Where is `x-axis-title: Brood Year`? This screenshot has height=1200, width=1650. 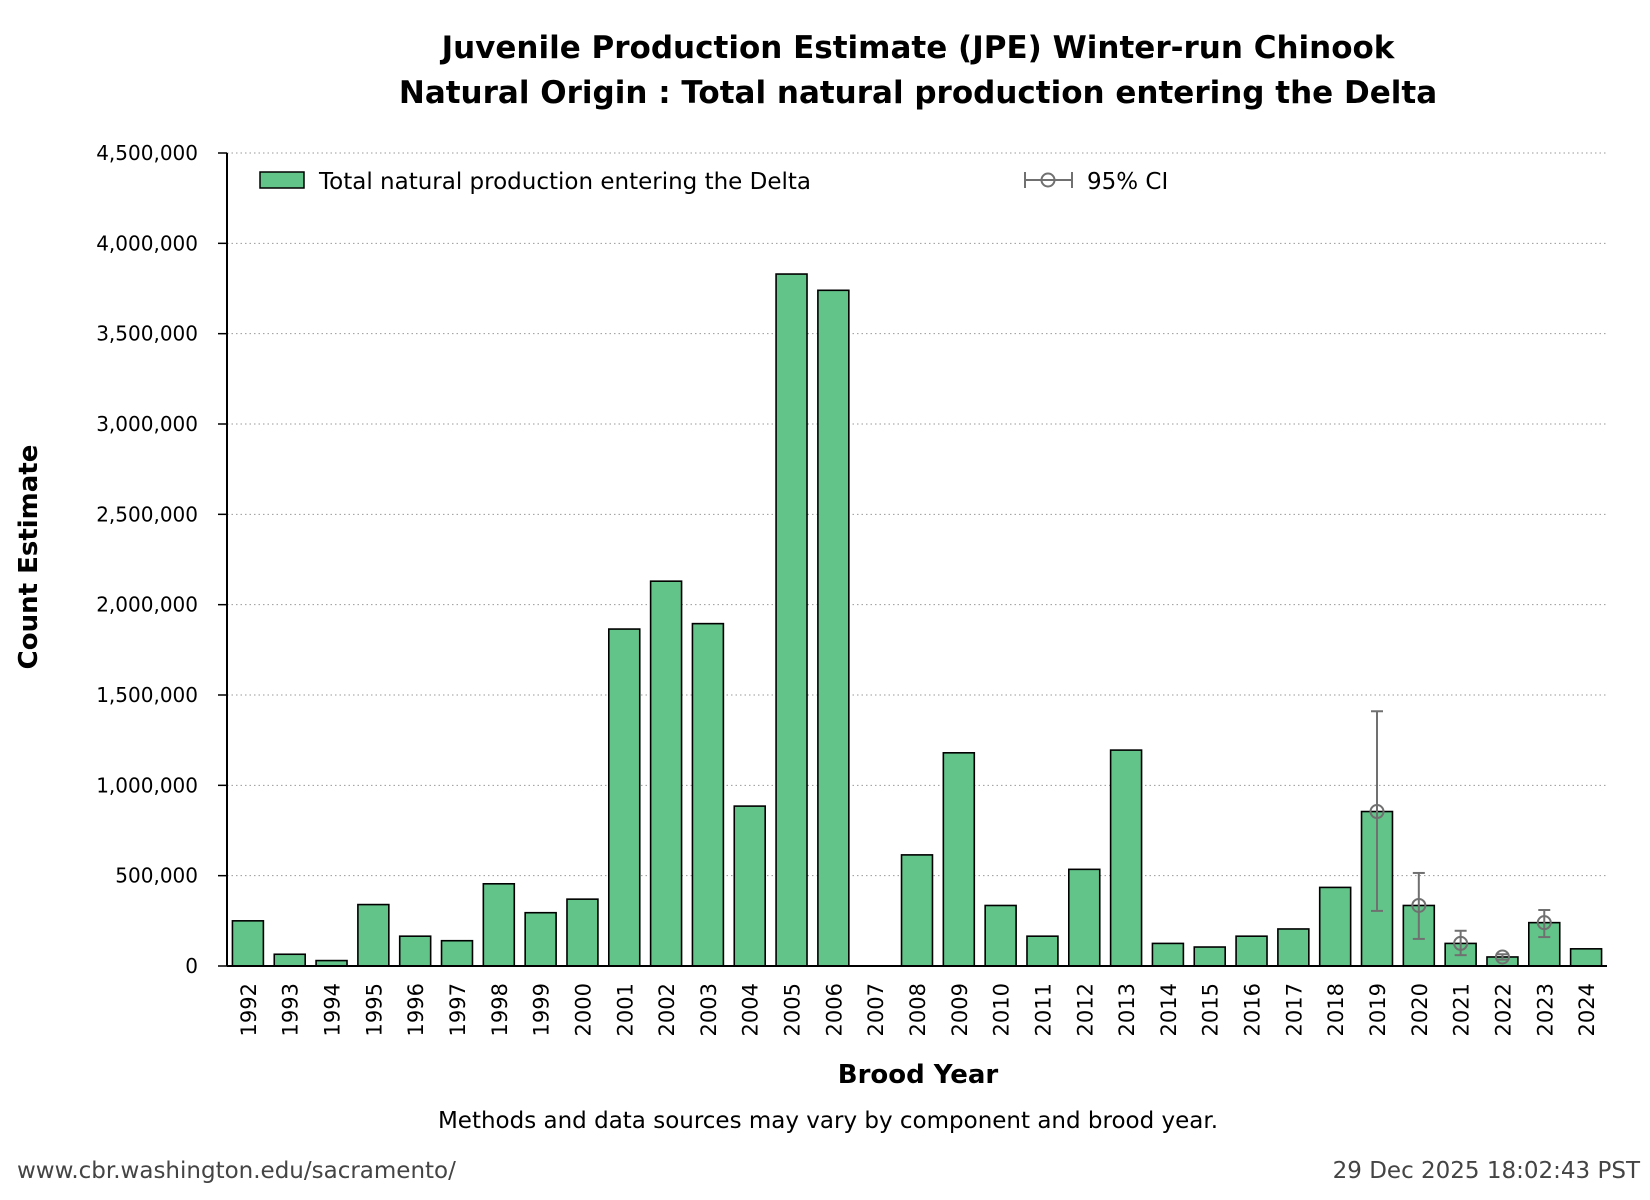
x-axis-title: Brood Year is located at coordinates (918, 1075).